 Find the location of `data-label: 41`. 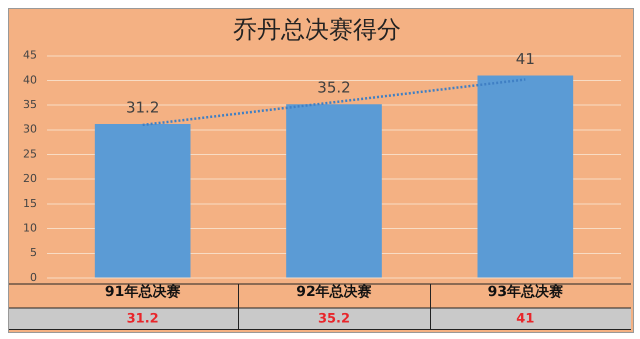

data-label: 41 is located at coordinates (525, 318).